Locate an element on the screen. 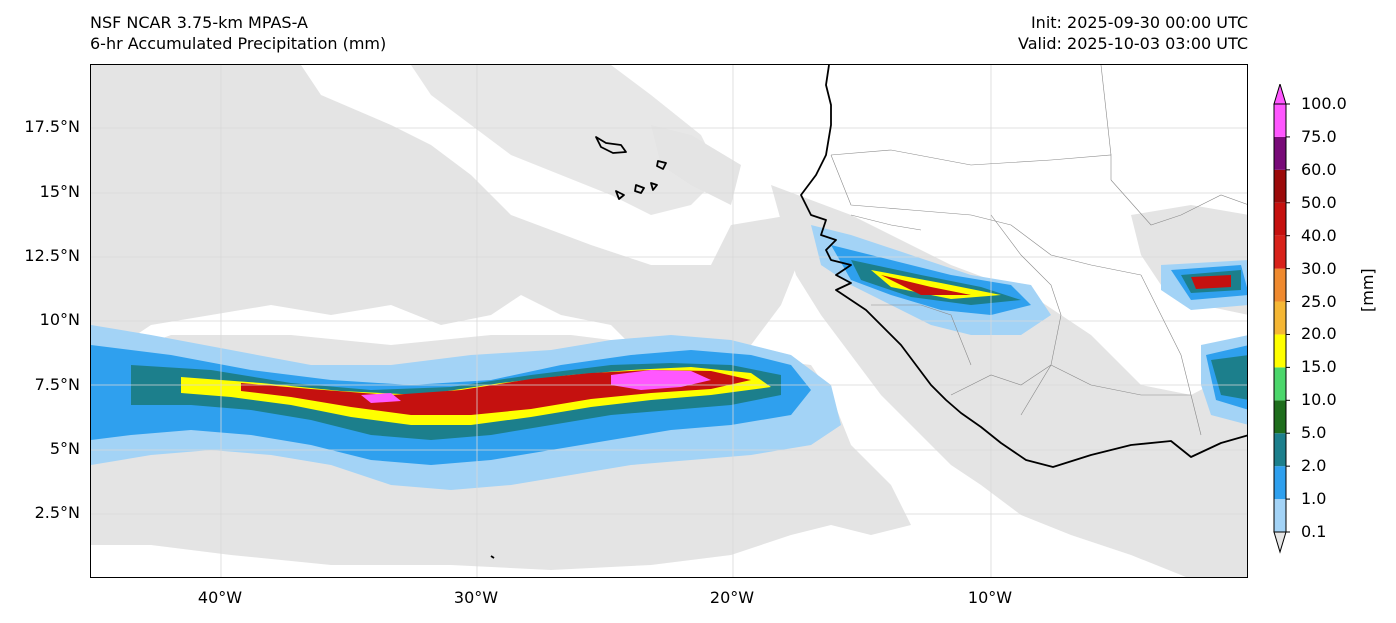 This screenshot has height=623, width=1396. colorbar-tick-label: 25.0 is located at coordinates (1319, 301).